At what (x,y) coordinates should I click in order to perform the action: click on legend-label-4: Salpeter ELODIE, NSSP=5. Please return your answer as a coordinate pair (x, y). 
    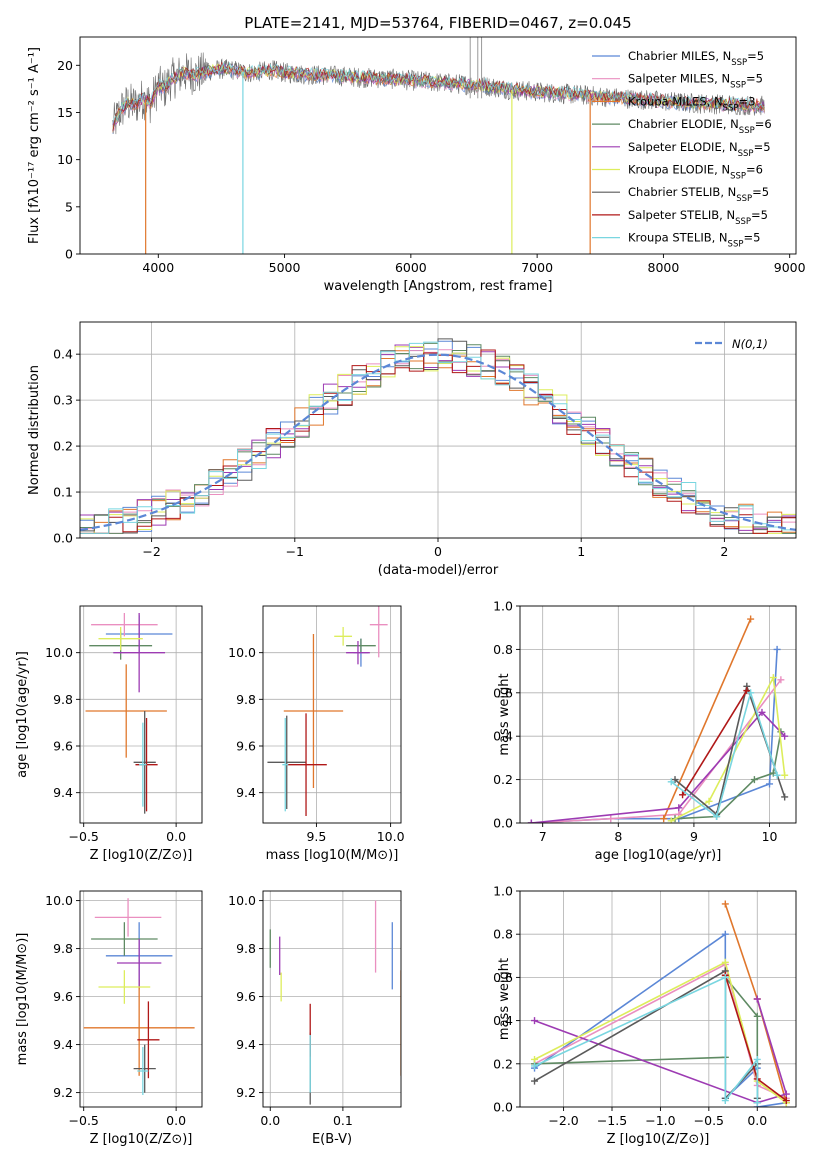
    Looking at the image, I should click on (699, 149).